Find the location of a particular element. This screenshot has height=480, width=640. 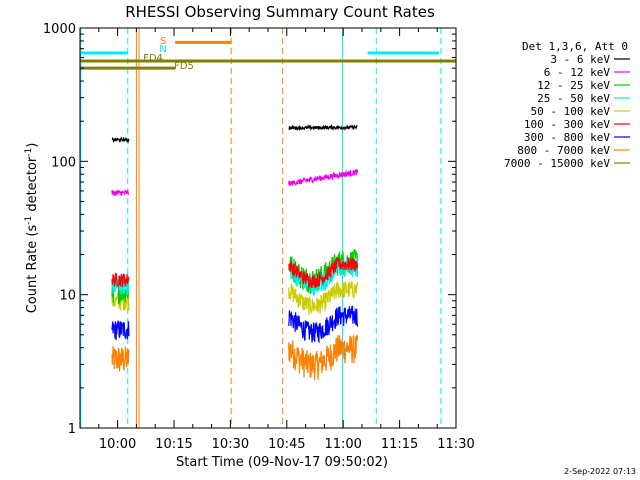

x-tick-label: 11:30 is located at coordinates (455, 444).